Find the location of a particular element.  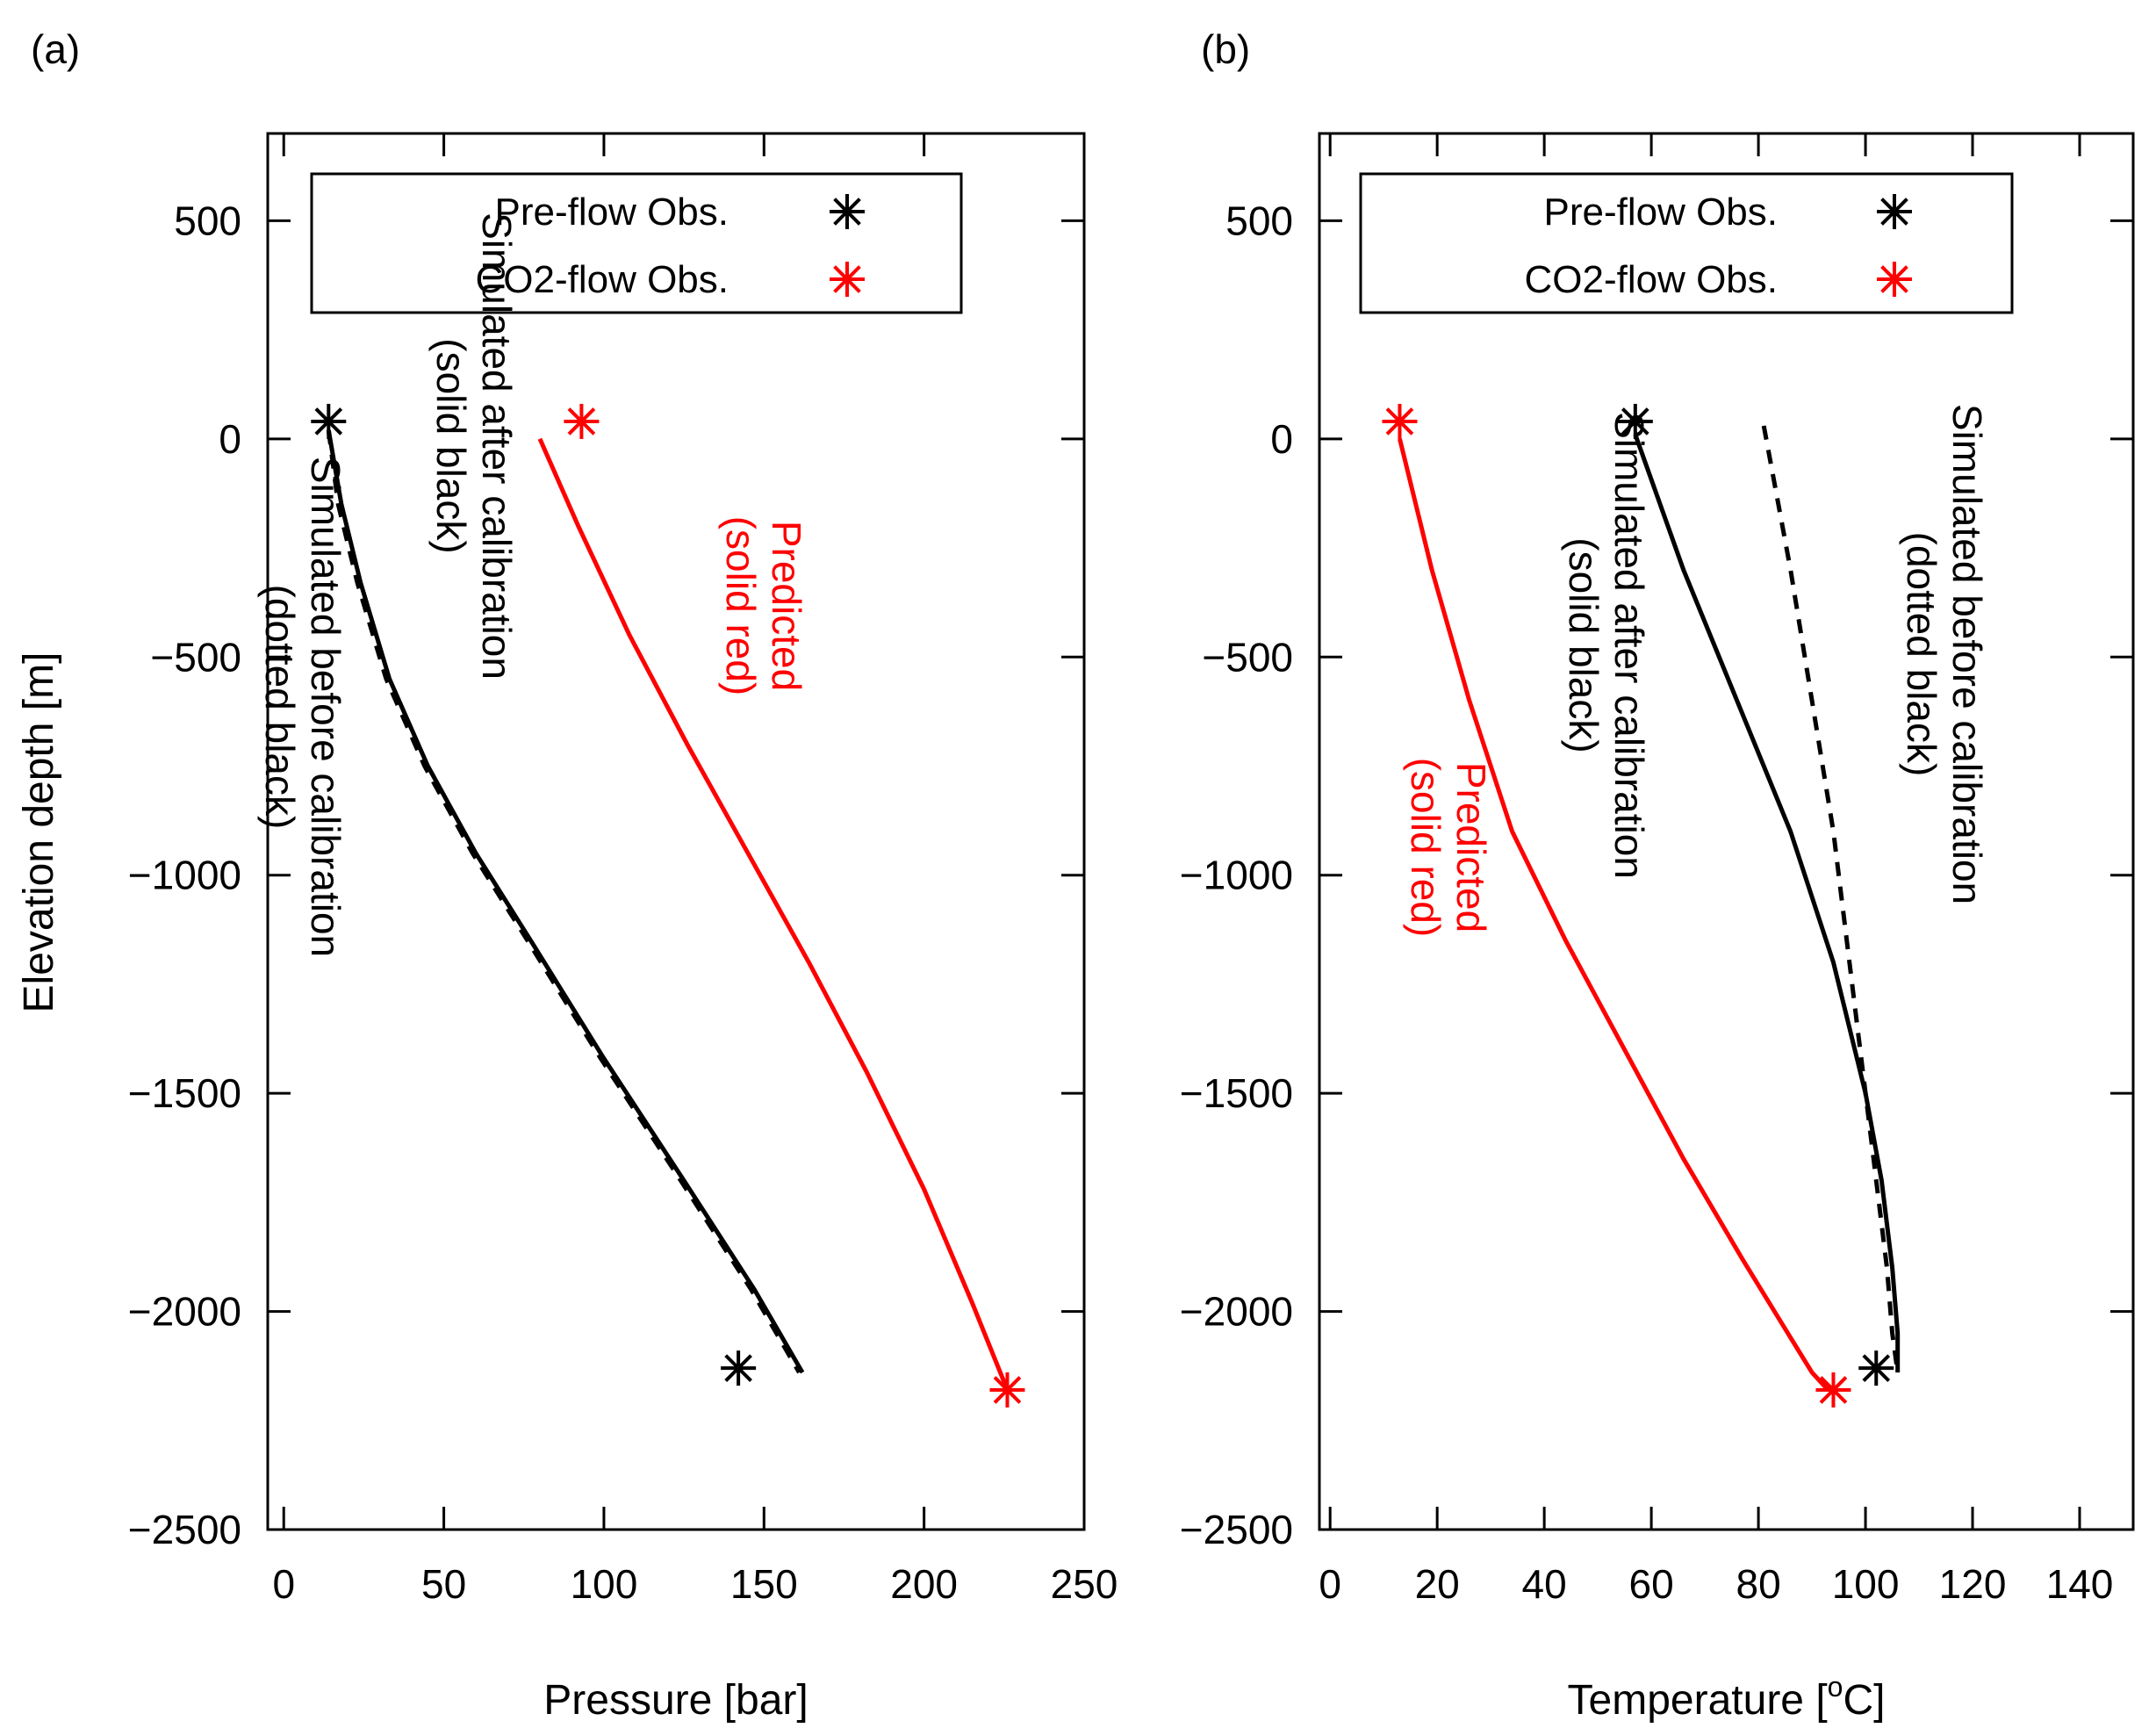

x-tick-label: 80 is located at coordinates (1758, 1584).